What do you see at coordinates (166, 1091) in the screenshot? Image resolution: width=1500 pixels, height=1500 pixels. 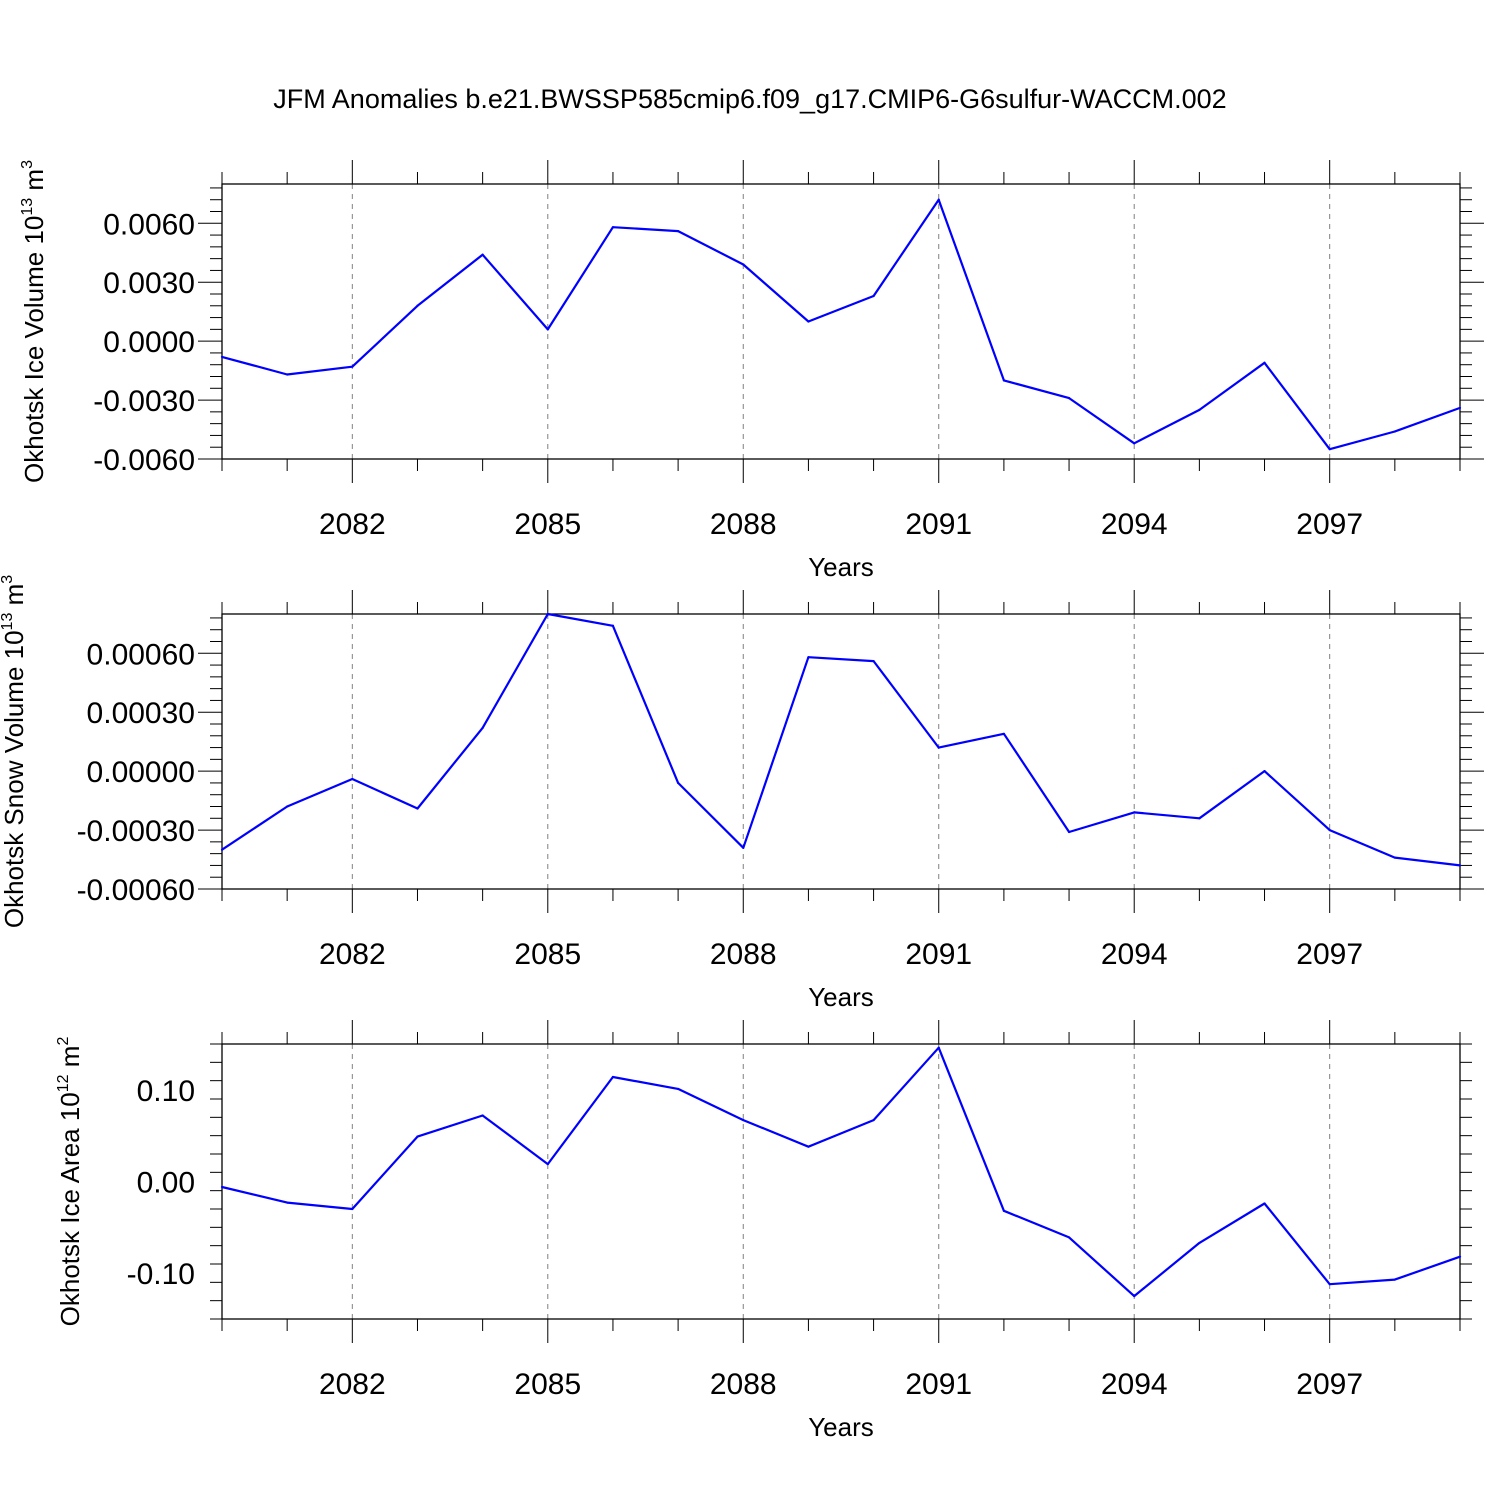 I see `y-tick-label: 0.10` at bounding box center [166, 1091].